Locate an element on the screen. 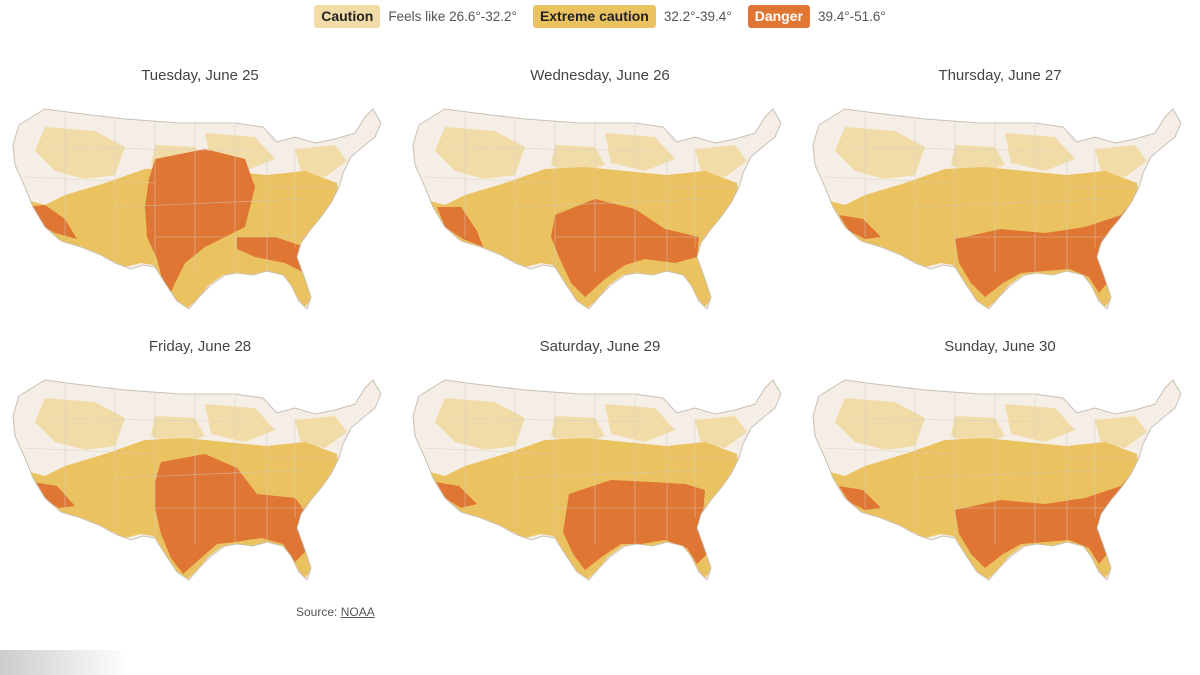 Image resolution: width=1200 pixels, height=675 pixels. map-panel-thursday: Thursday, June 27 is located at coordinates (1000, 198).